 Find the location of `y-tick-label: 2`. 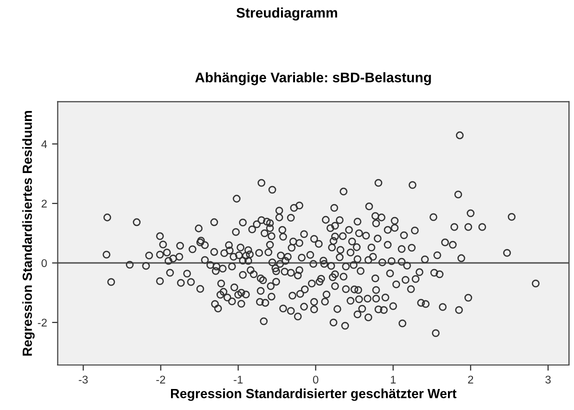

y-tick-label: 2 is located at coordinates (44, 204).